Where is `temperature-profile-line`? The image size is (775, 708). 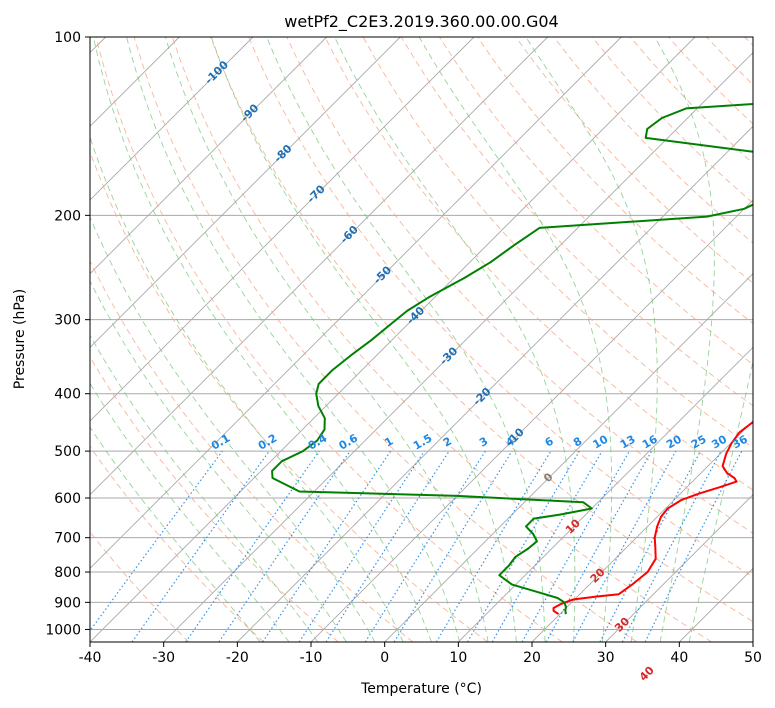
temperature-profile-line is located at coordinates (652, 517).